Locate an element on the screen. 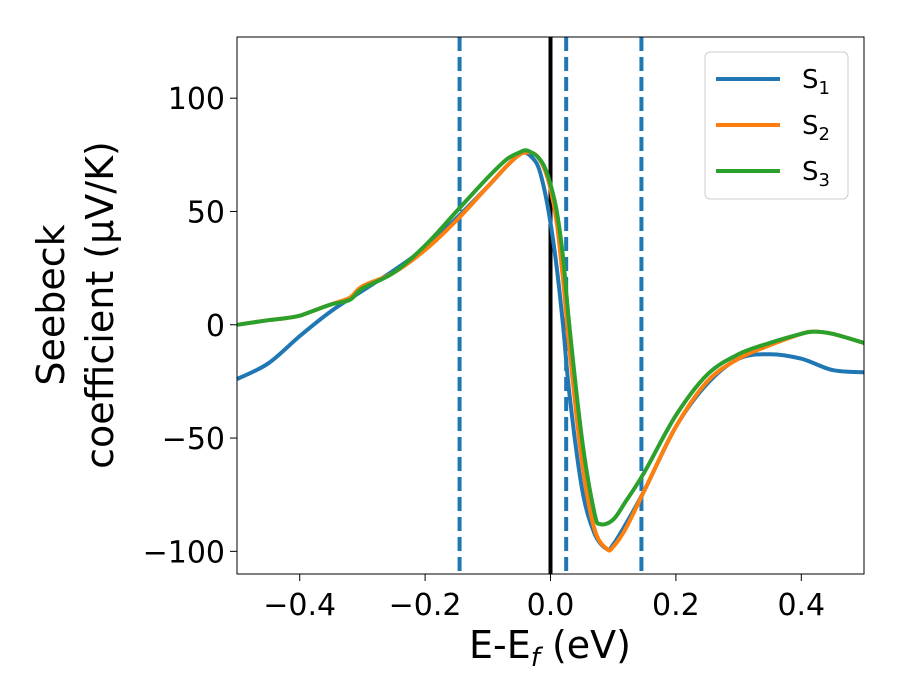 The height and width of the screenshot is (700, 900). x-tick-label-4: 0.4 is located at coordinates (801, 605).